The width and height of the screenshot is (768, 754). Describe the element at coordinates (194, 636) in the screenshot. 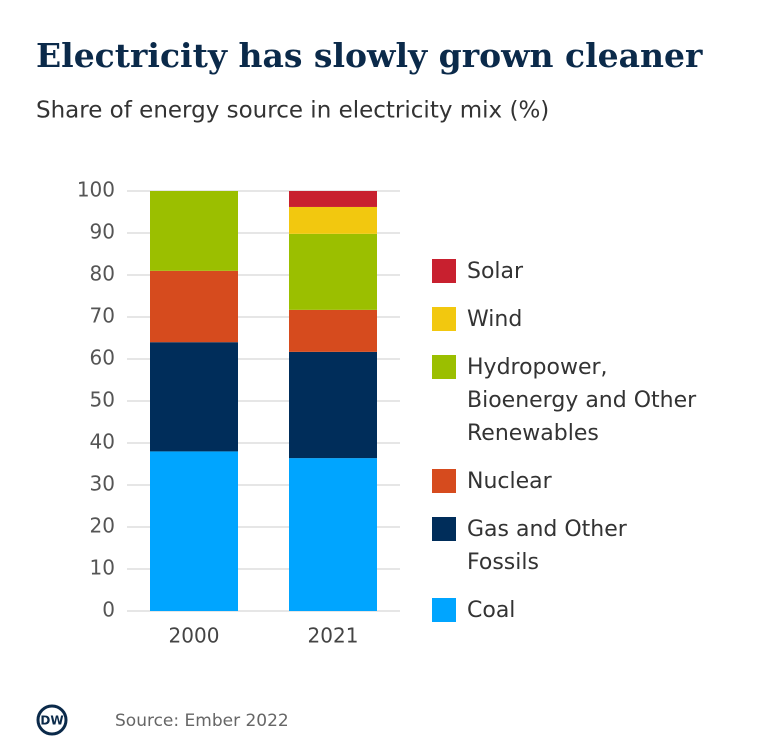

I see `x-tick-label: 2000` at that location.